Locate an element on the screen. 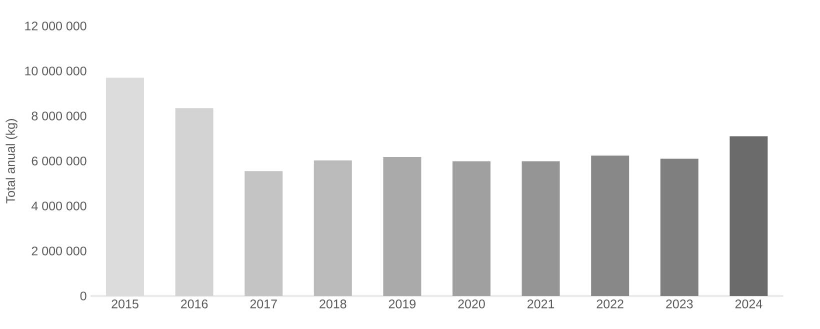 The width and height of the screenshot is (820, 329). y-tick-label: 8 000 000 is located at coordinates (59, 116).